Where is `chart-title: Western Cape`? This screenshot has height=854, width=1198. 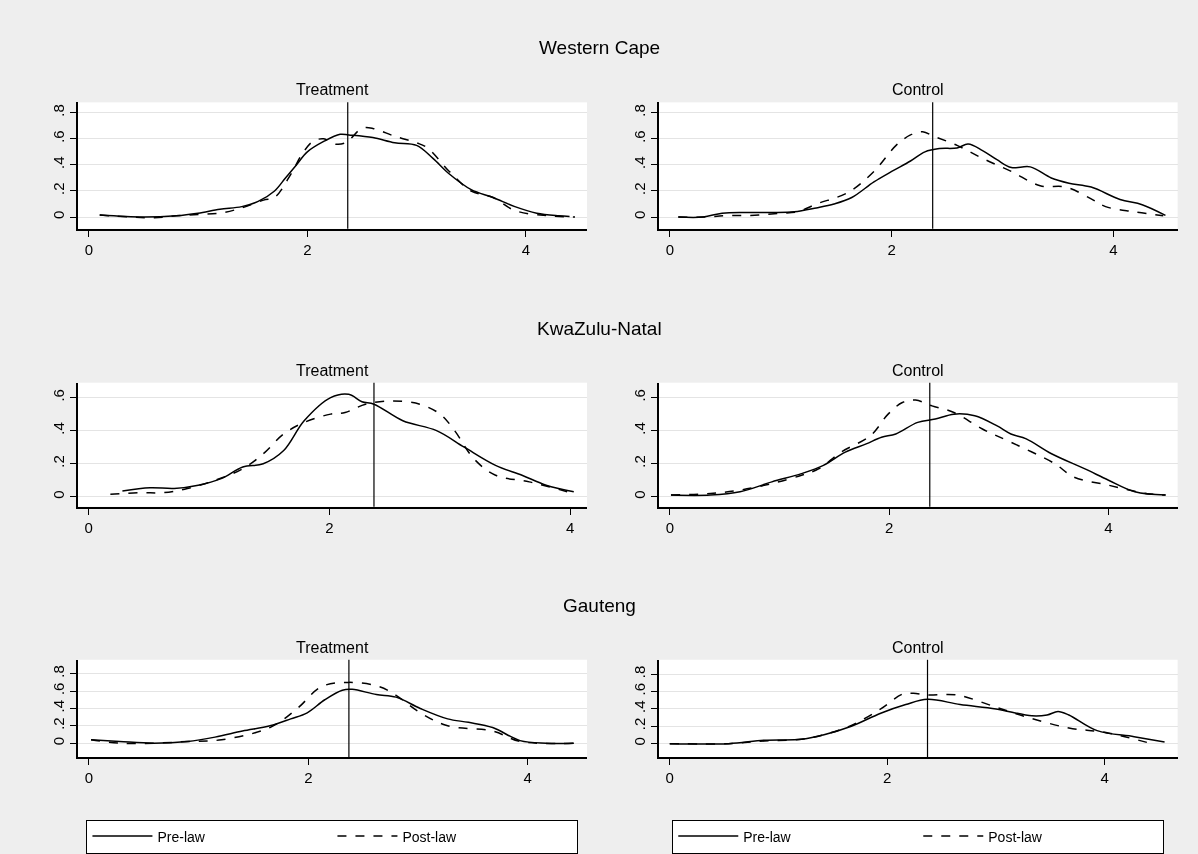 chart-title: Western Cape is located at coordinates (600, 47).